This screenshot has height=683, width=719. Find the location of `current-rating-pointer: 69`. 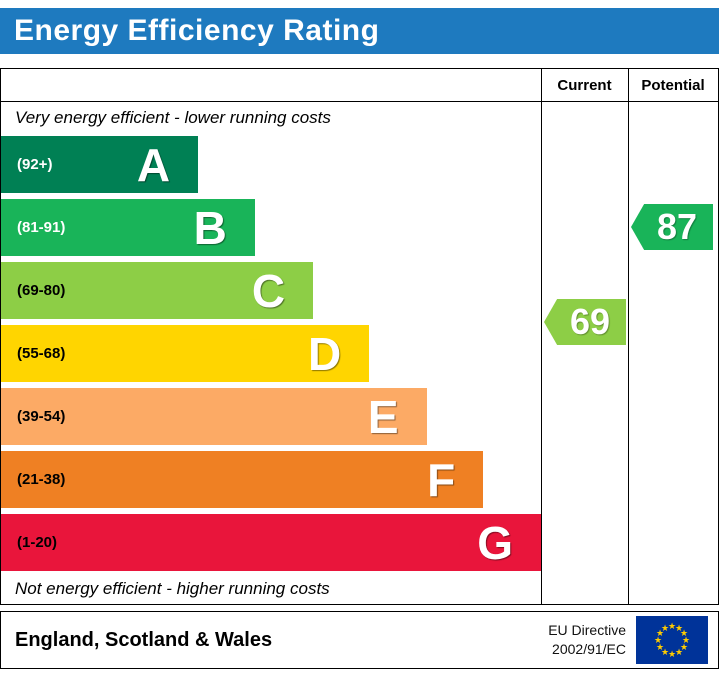

current-rating-pointer: 69 is located at coordinates (585, 322).